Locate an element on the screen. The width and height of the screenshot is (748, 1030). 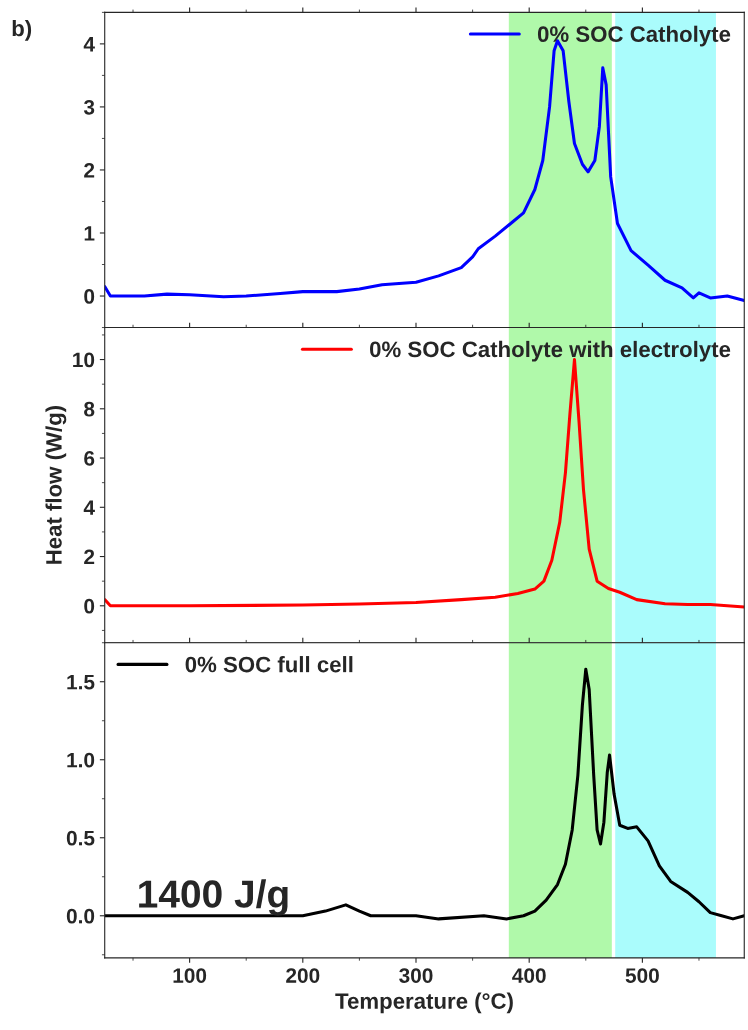
x-tick-label: 300 is located at coordinates (416, 975).